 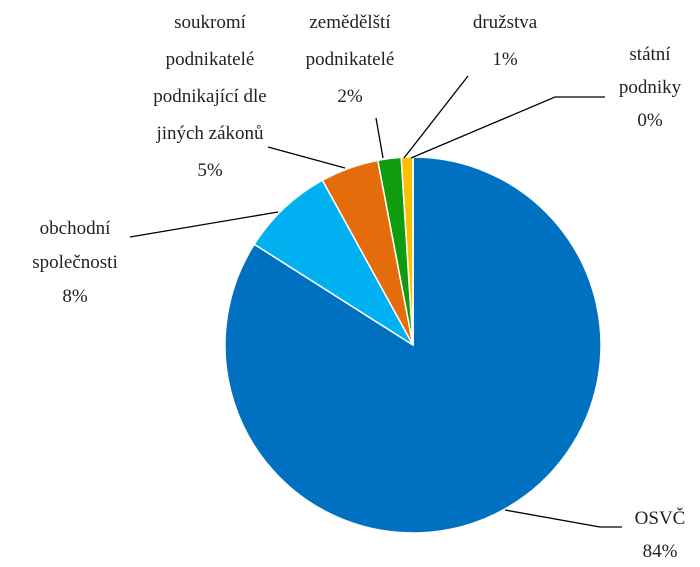 I want to click on slice-label: OSVČ 84%, so click(x=660, y=534).